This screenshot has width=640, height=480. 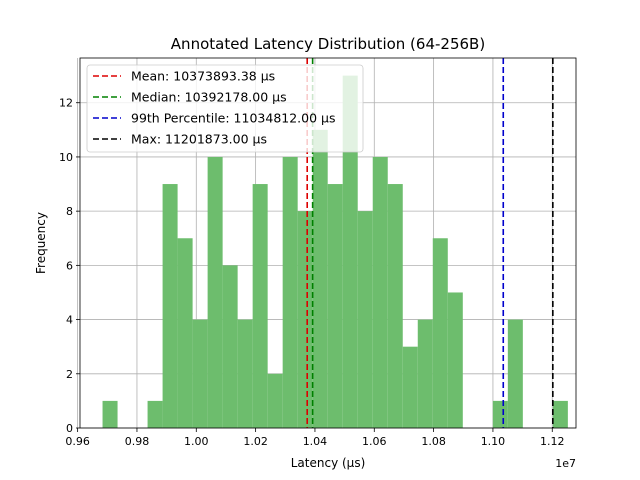 I want to click on y-tick-label: 6, so click(x=69, y=265).